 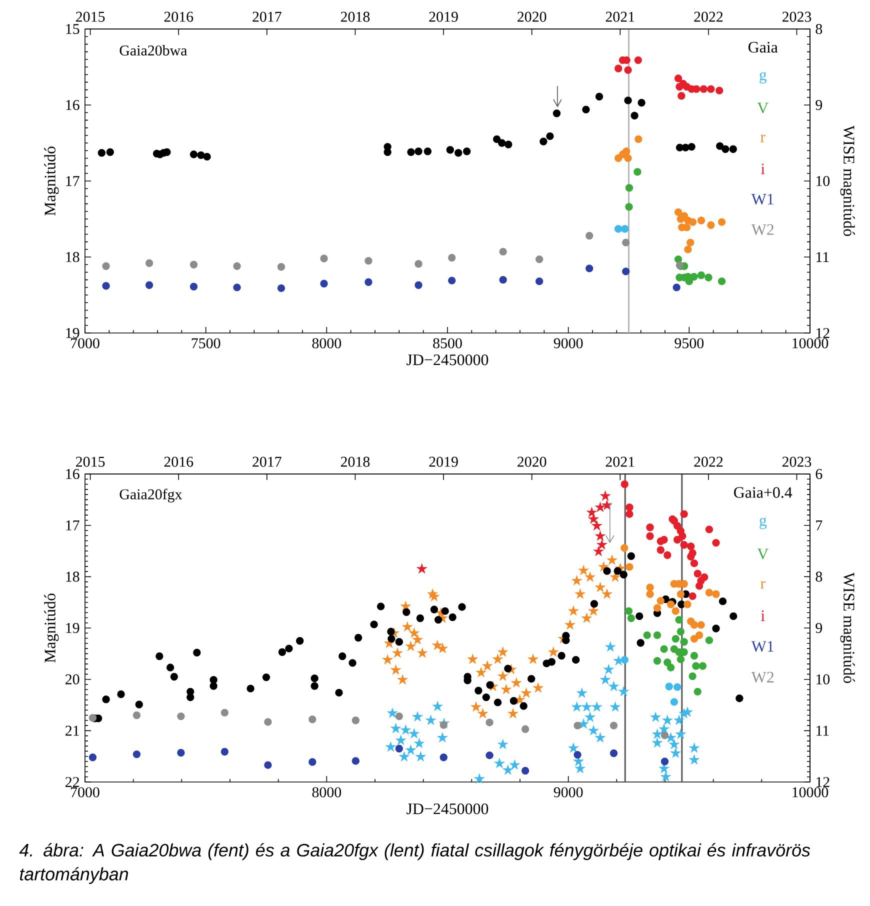 I want to click on x-tick-label: 9500, so click(x=689, y=343).